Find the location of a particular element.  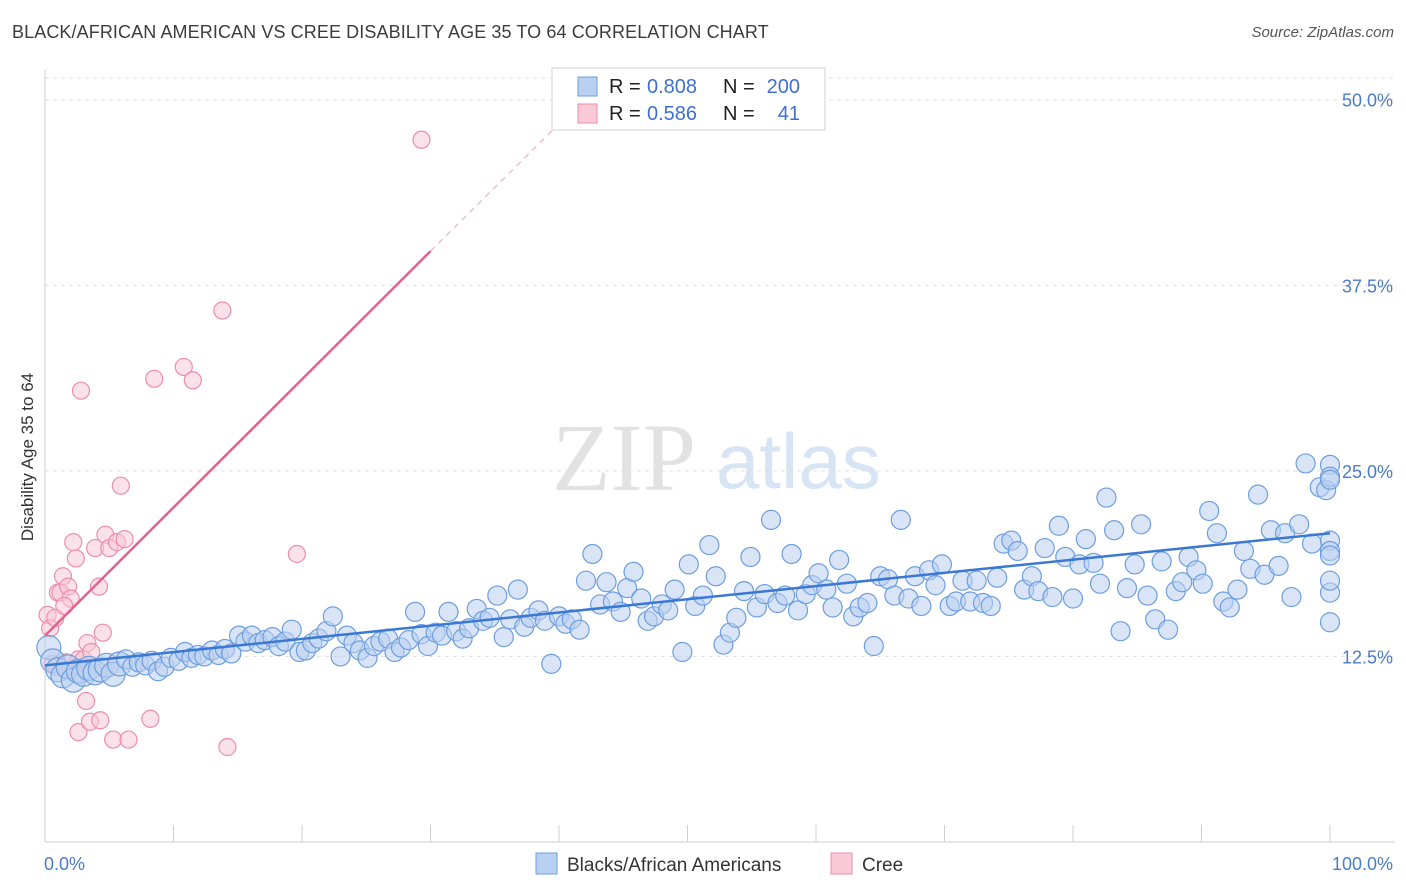

legend-n-value-1: 200 is located at coordinates (783, 87).